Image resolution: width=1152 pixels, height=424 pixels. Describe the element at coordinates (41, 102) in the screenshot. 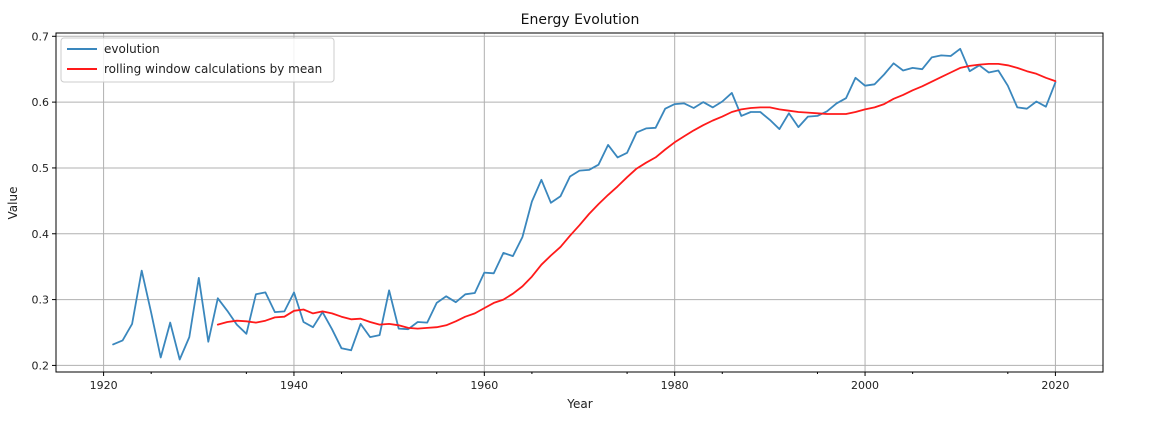

I see `y-tick-label: 0.6` at that location.